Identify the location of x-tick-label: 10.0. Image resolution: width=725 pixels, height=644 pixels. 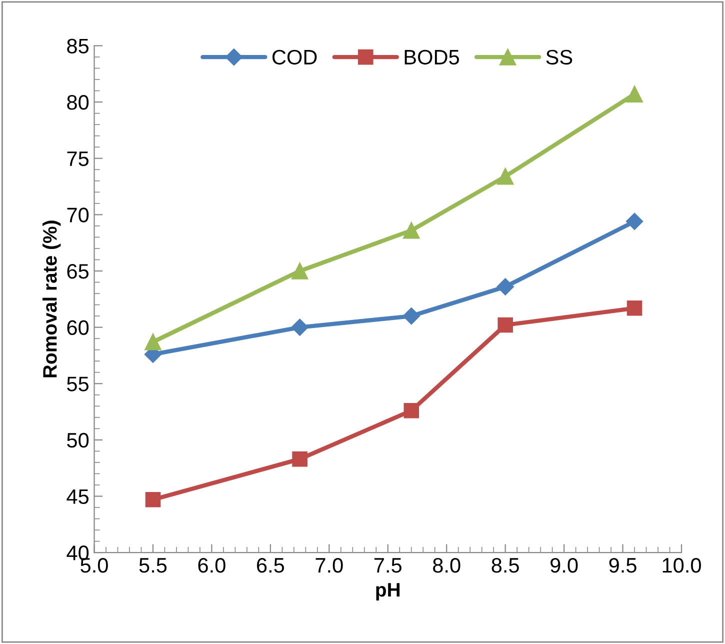
(681, 565).